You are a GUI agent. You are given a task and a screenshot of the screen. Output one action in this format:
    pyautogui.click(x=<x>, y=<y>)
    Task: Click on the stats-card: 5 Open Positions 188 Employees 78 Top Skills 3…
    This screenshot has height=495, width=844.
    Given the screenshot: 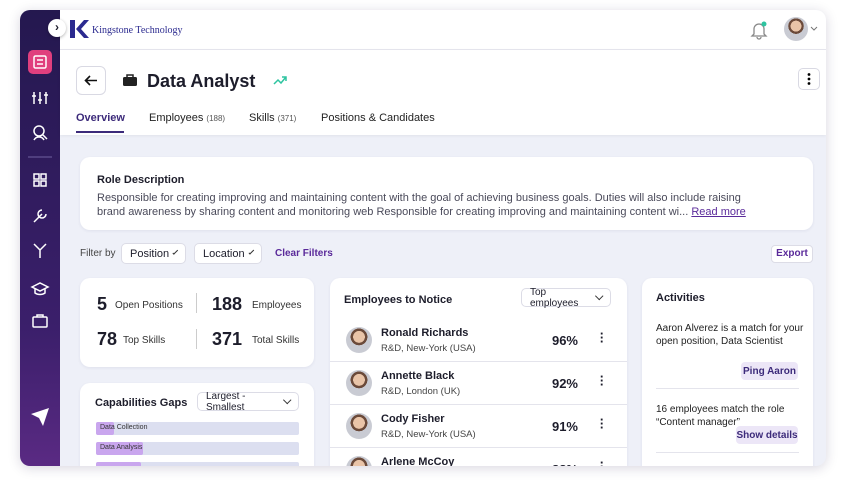 What is the action you would take?
    pyautogui.click(x=197, y=322)
    